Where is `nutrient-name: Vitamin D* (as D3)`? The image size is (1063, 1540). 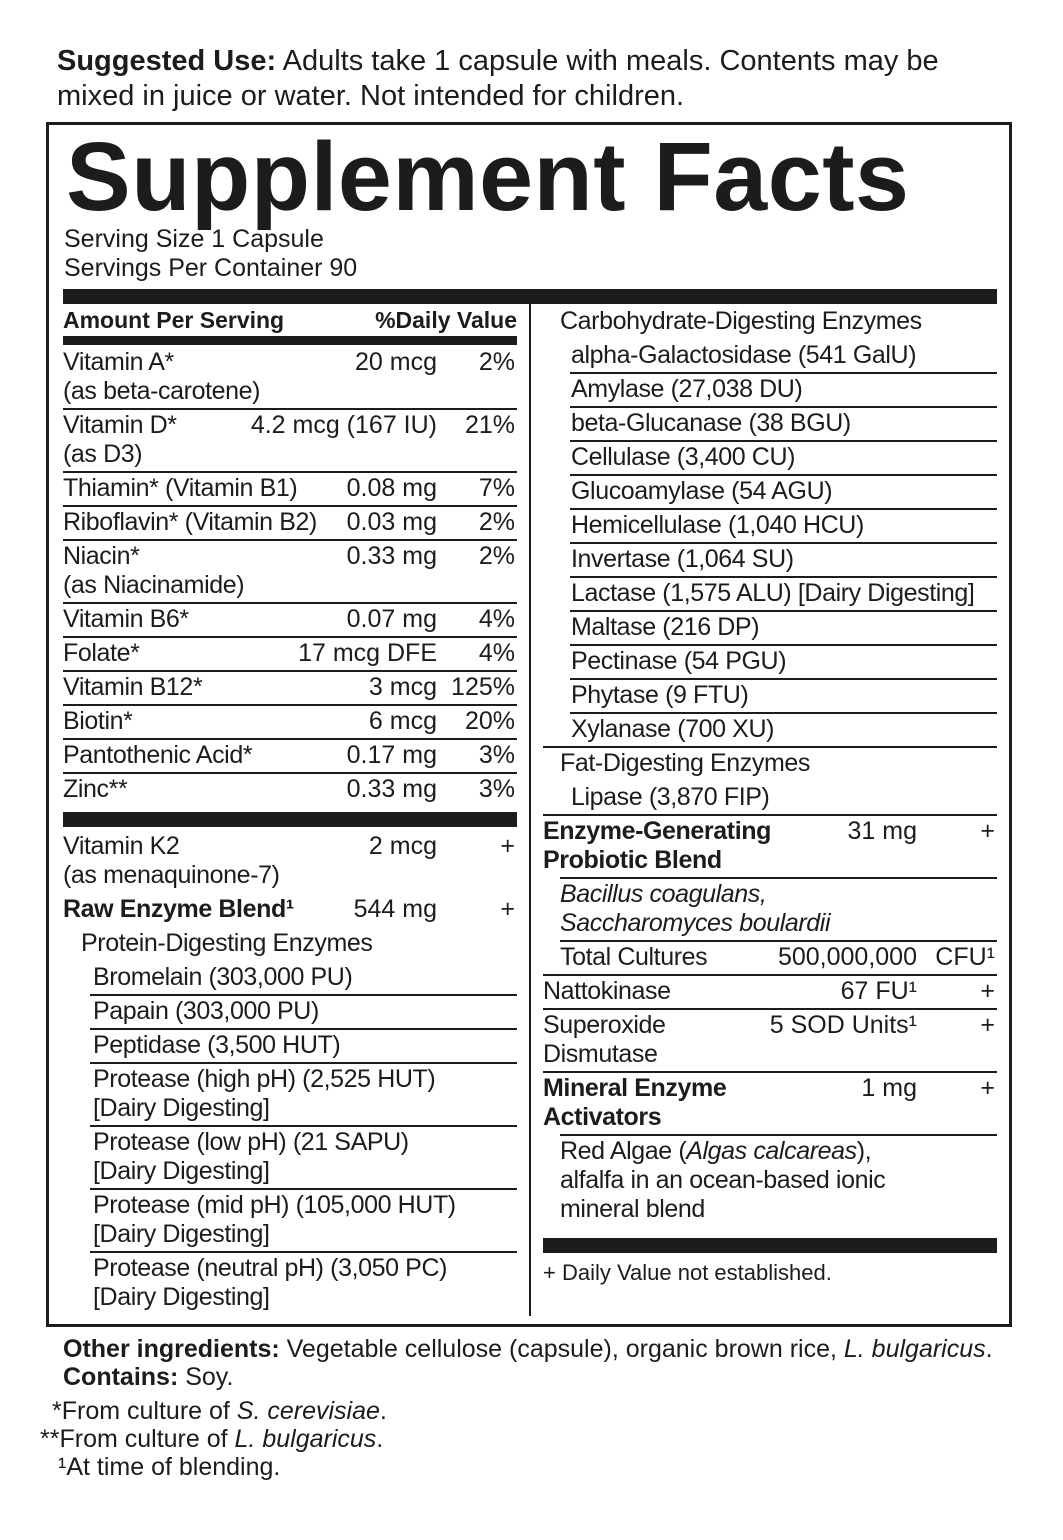
nutrient-name: Vitamin D* (as D3) is located at coordinates (154, 440).